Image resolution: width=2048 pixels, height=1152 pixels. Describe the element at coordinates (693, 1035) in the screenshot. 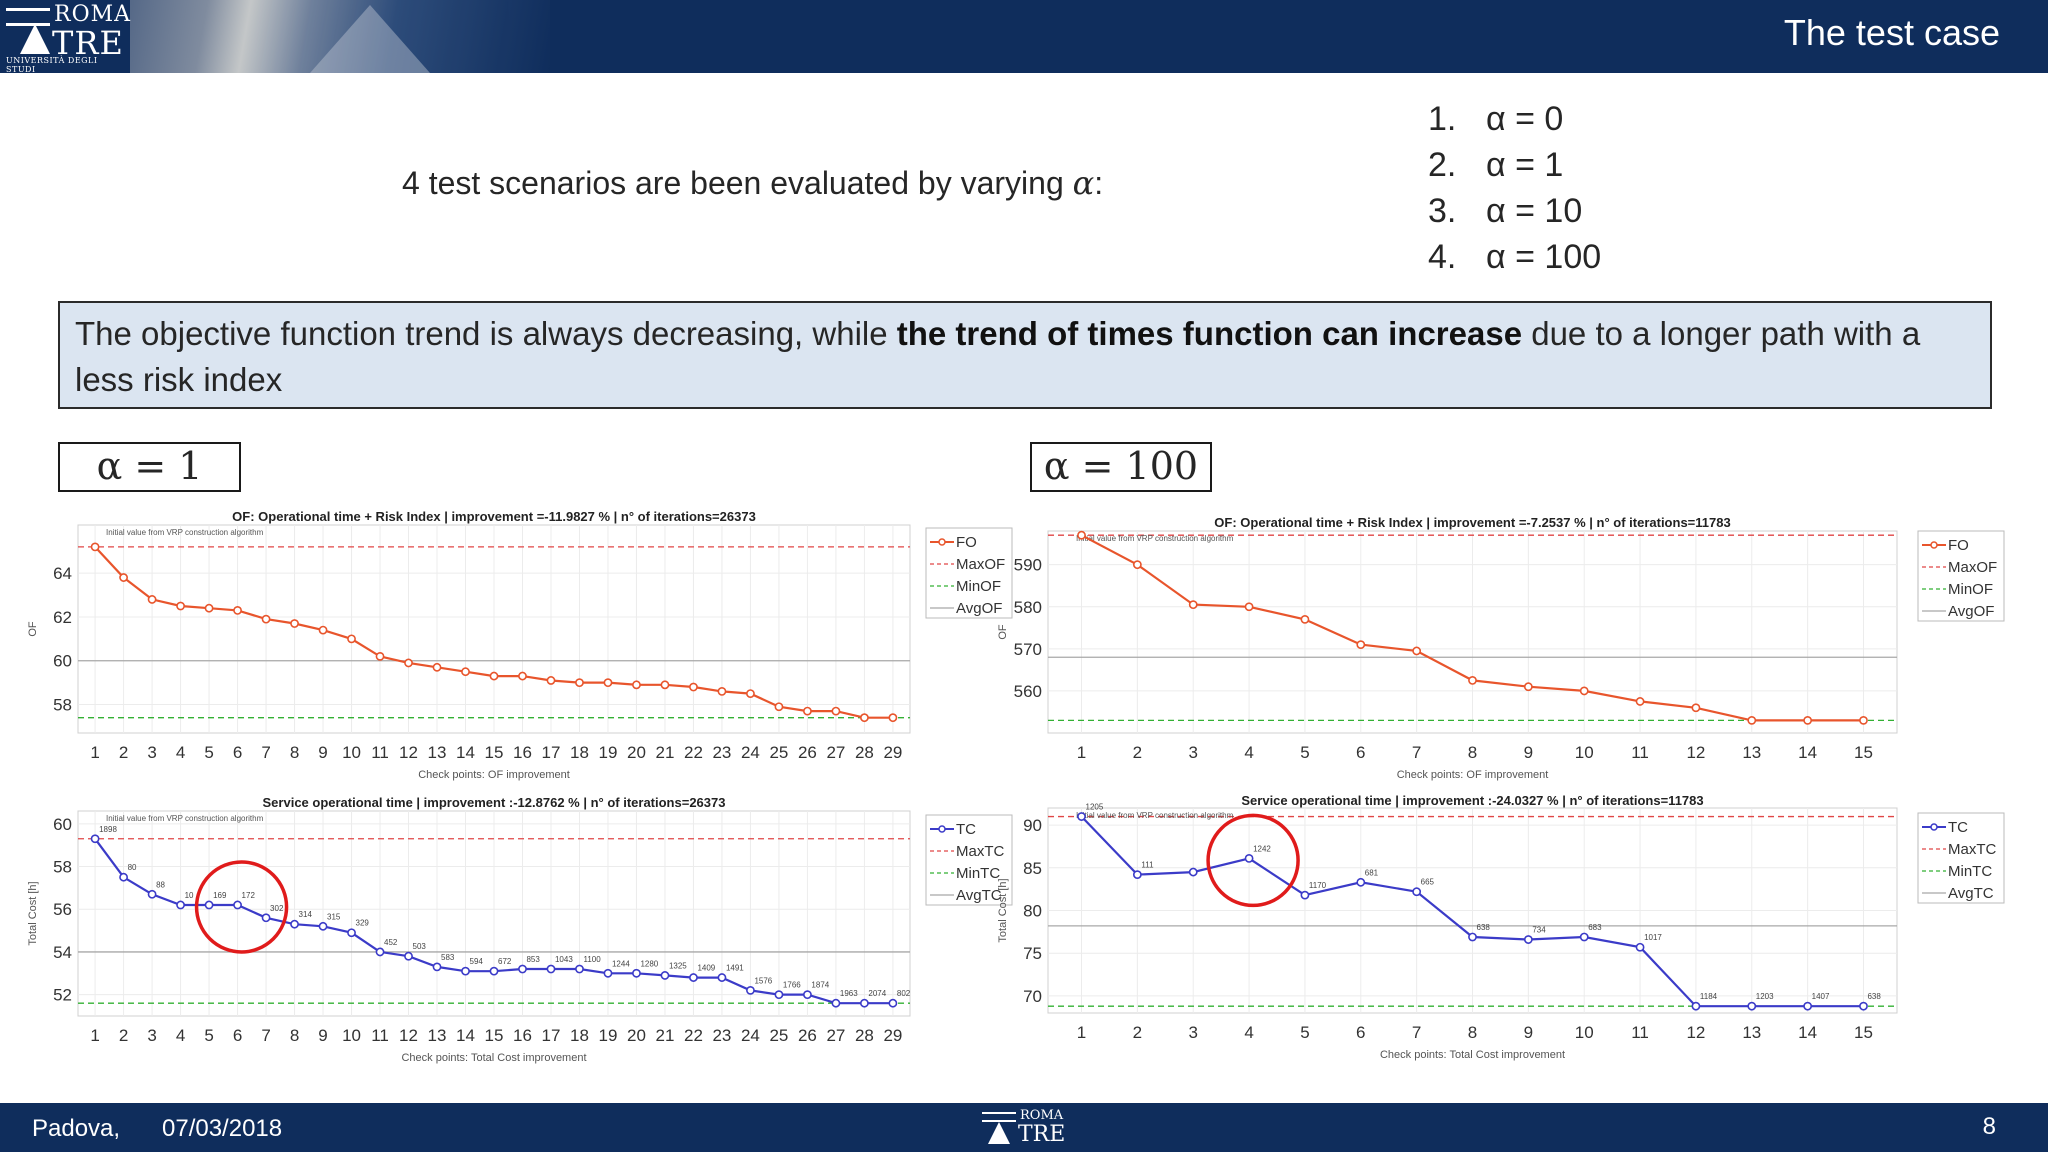

I see `x-tick-label: 22` at that location.